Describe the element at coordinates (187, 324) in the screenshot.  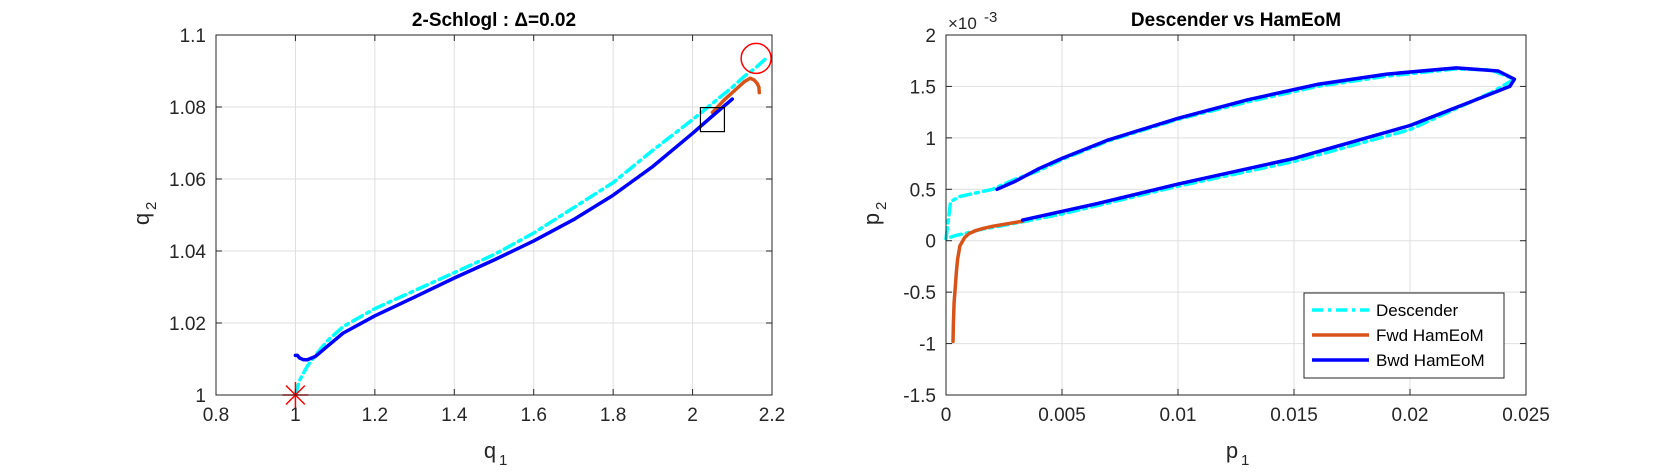
I see `y-tick-label: 1.02` at that location.